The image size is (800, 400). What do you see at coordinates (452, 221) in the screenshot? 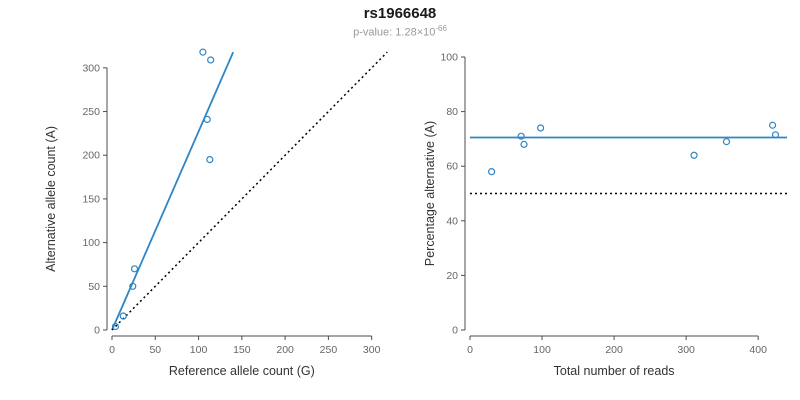
I see `y-tick-label: 40` at bounding box center [452, 221].